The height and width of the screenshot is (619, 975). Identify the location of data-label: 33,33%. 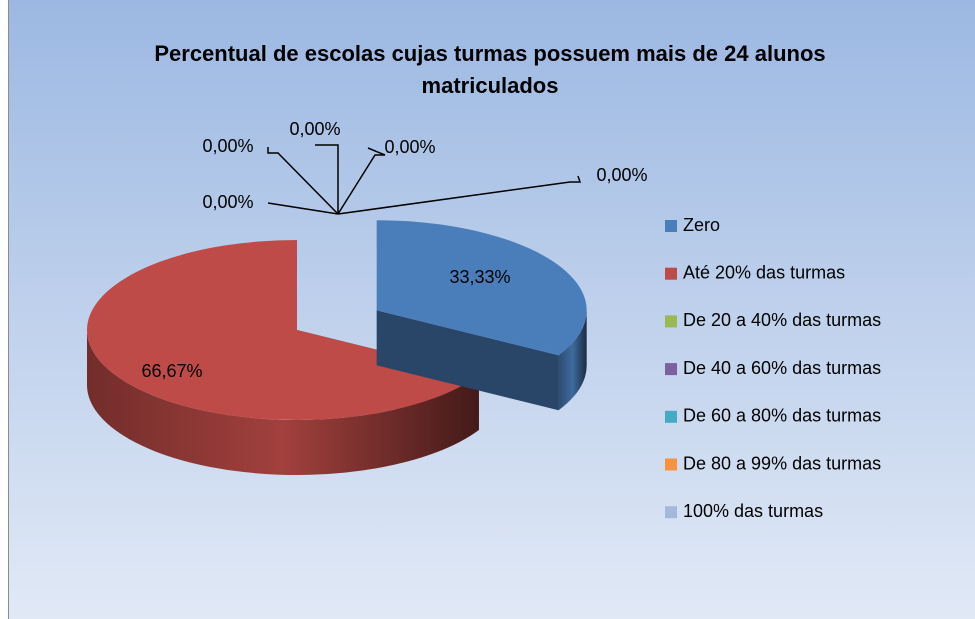
(479, 277).